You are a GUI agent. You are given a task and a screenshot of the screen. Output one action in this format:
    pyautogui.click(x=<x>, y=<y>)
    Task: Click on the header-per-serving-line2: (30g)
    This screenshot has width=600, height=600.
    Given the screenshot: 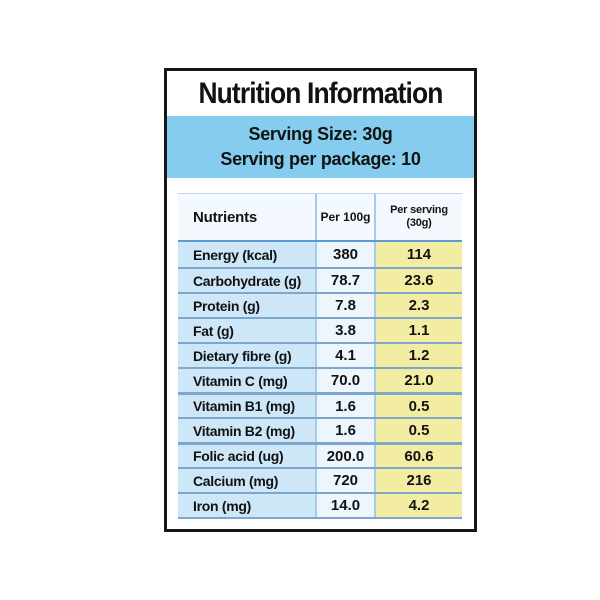 What is the action you would take?
    pyautogui.click(x=419, y=223)
    